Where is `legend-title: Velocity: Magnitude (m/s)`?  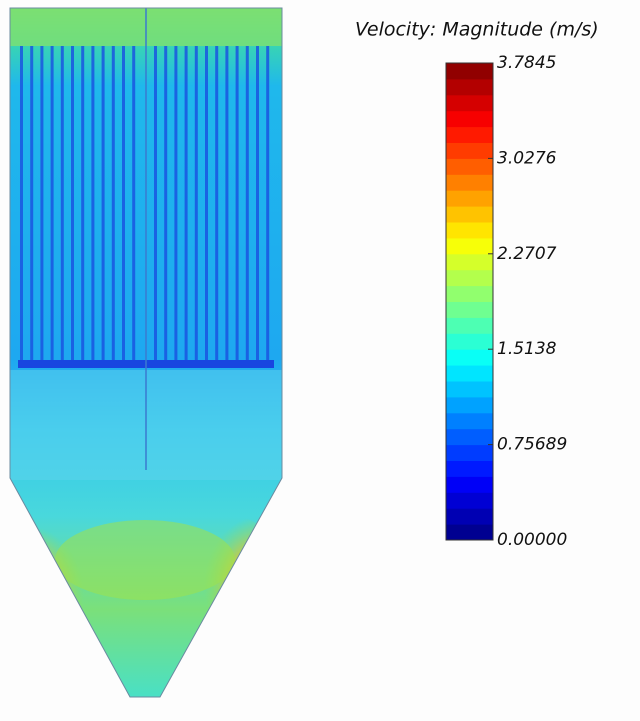
legend-title: Velocity: Magnitude (m/s) is located at coordinates (477, 30).